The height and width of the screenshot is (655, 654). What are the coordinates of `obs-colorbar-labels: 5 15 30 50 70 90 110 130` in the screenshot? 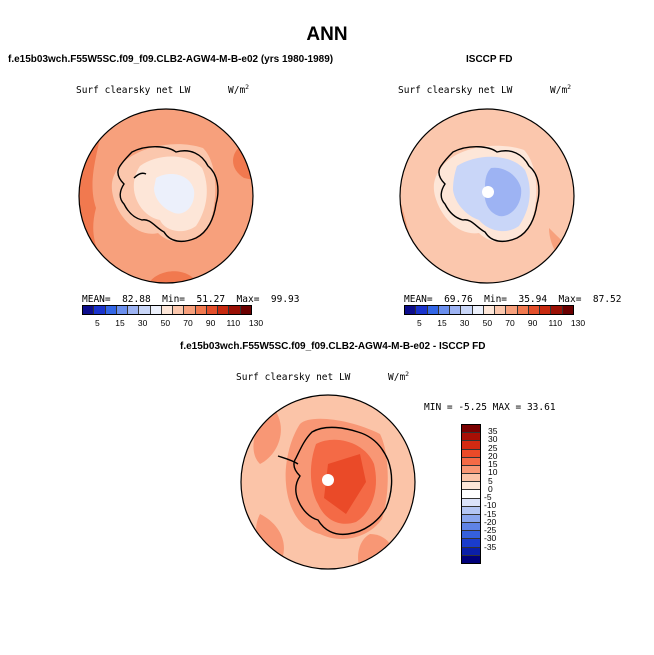 It's located at (494, 324).